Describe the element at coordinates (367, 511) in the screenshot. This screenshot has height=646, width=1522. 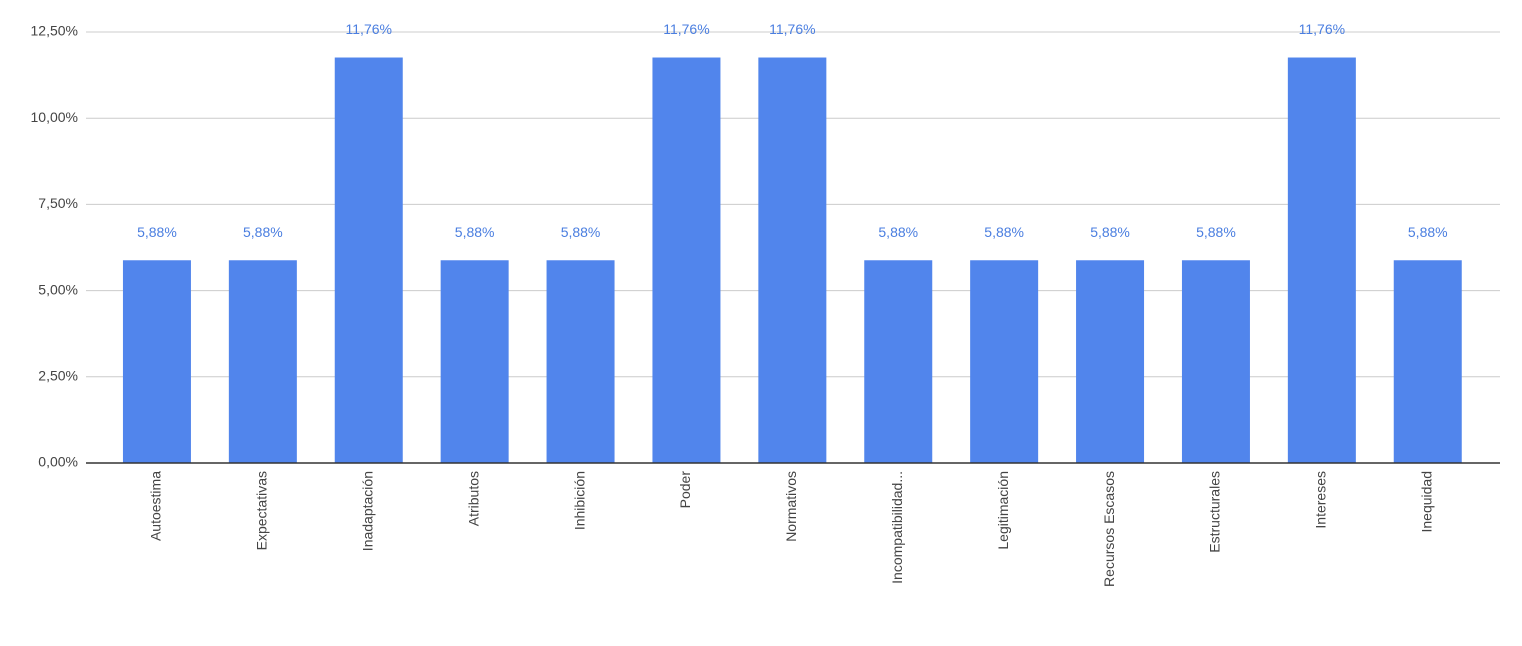
I see `x-tick-label: Inadaptación` at that location.